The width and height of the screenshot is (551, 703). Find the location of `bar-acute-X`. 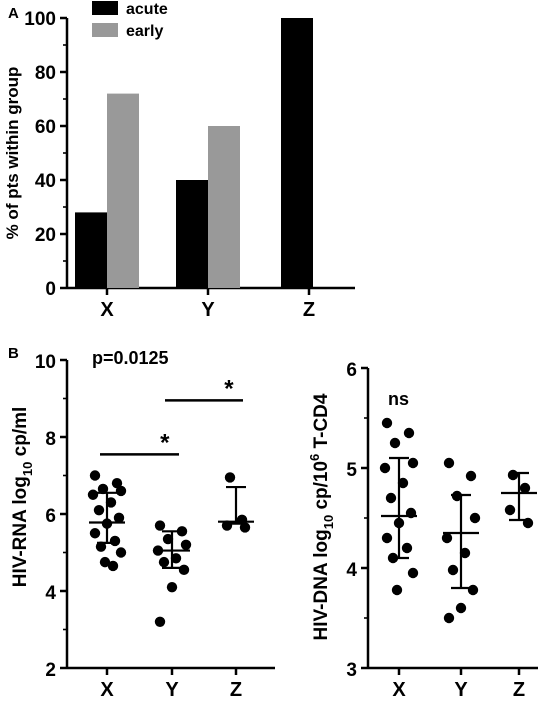

bar-acute-X is located at coordinates (91, 250).